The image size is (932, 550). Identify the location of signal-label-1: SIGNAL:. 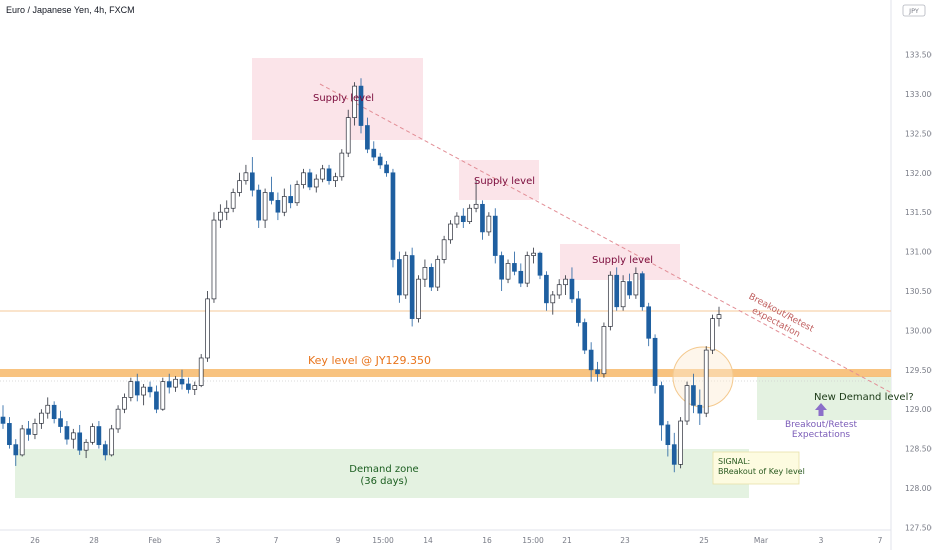
(734, 461).